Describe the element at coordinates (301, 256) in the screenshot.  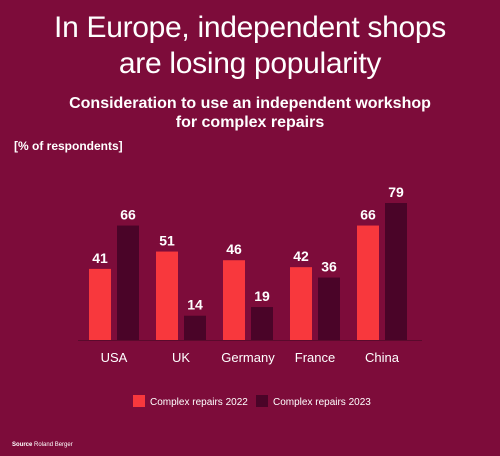
I see `data-label-france-series-1: 42` at that location.